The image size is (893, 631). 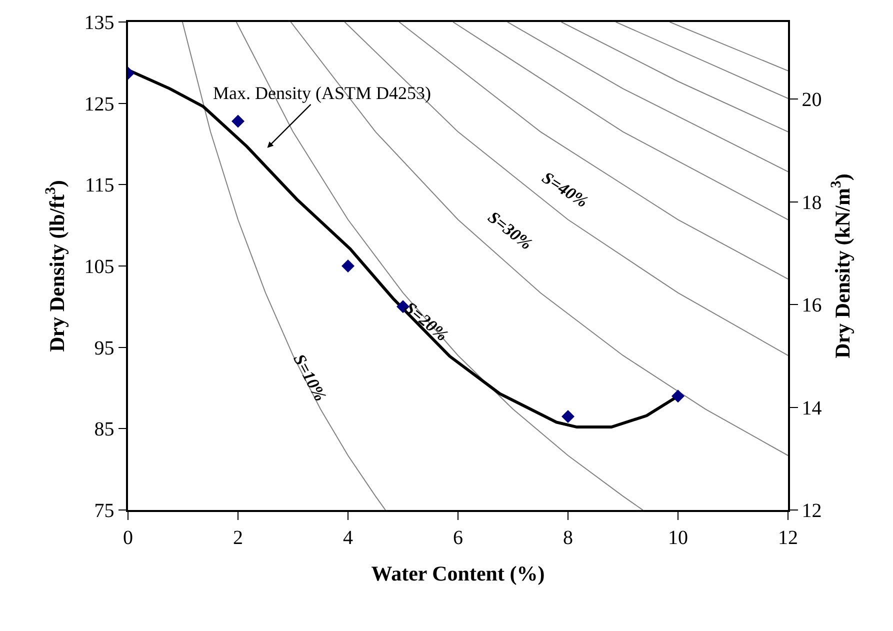 I want to click on x-tick-label: 6, so click(x=458, y=537).